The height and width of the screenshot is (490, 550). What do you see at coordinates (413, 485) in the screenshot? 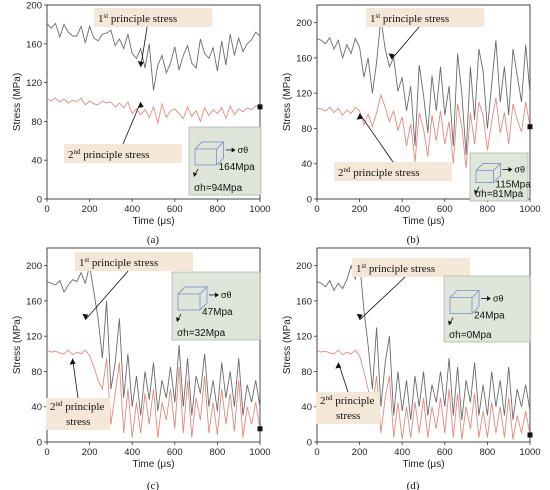
I see `panel-label-4: (d)` at bounding box center [413, 485].